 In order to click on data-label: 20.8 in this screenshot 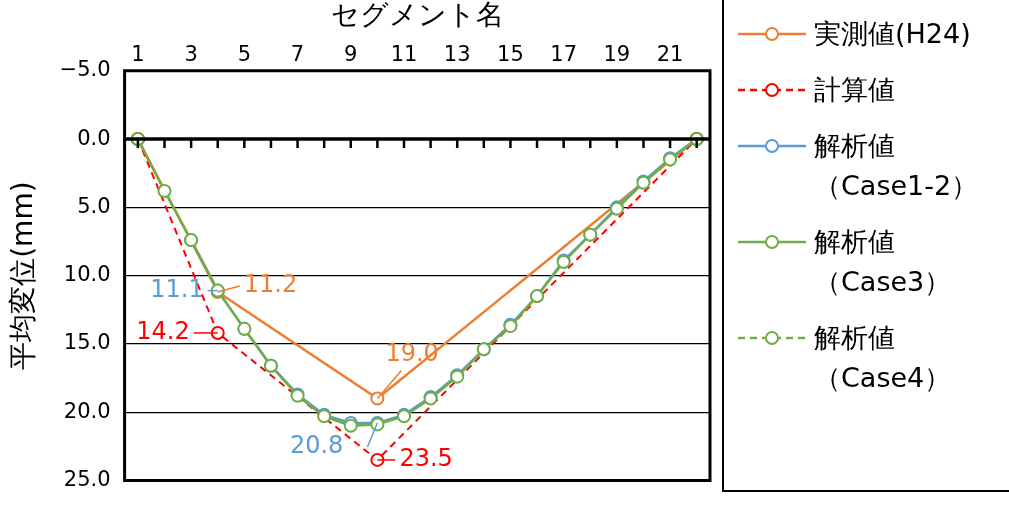, I will do `click(316, 445)`.